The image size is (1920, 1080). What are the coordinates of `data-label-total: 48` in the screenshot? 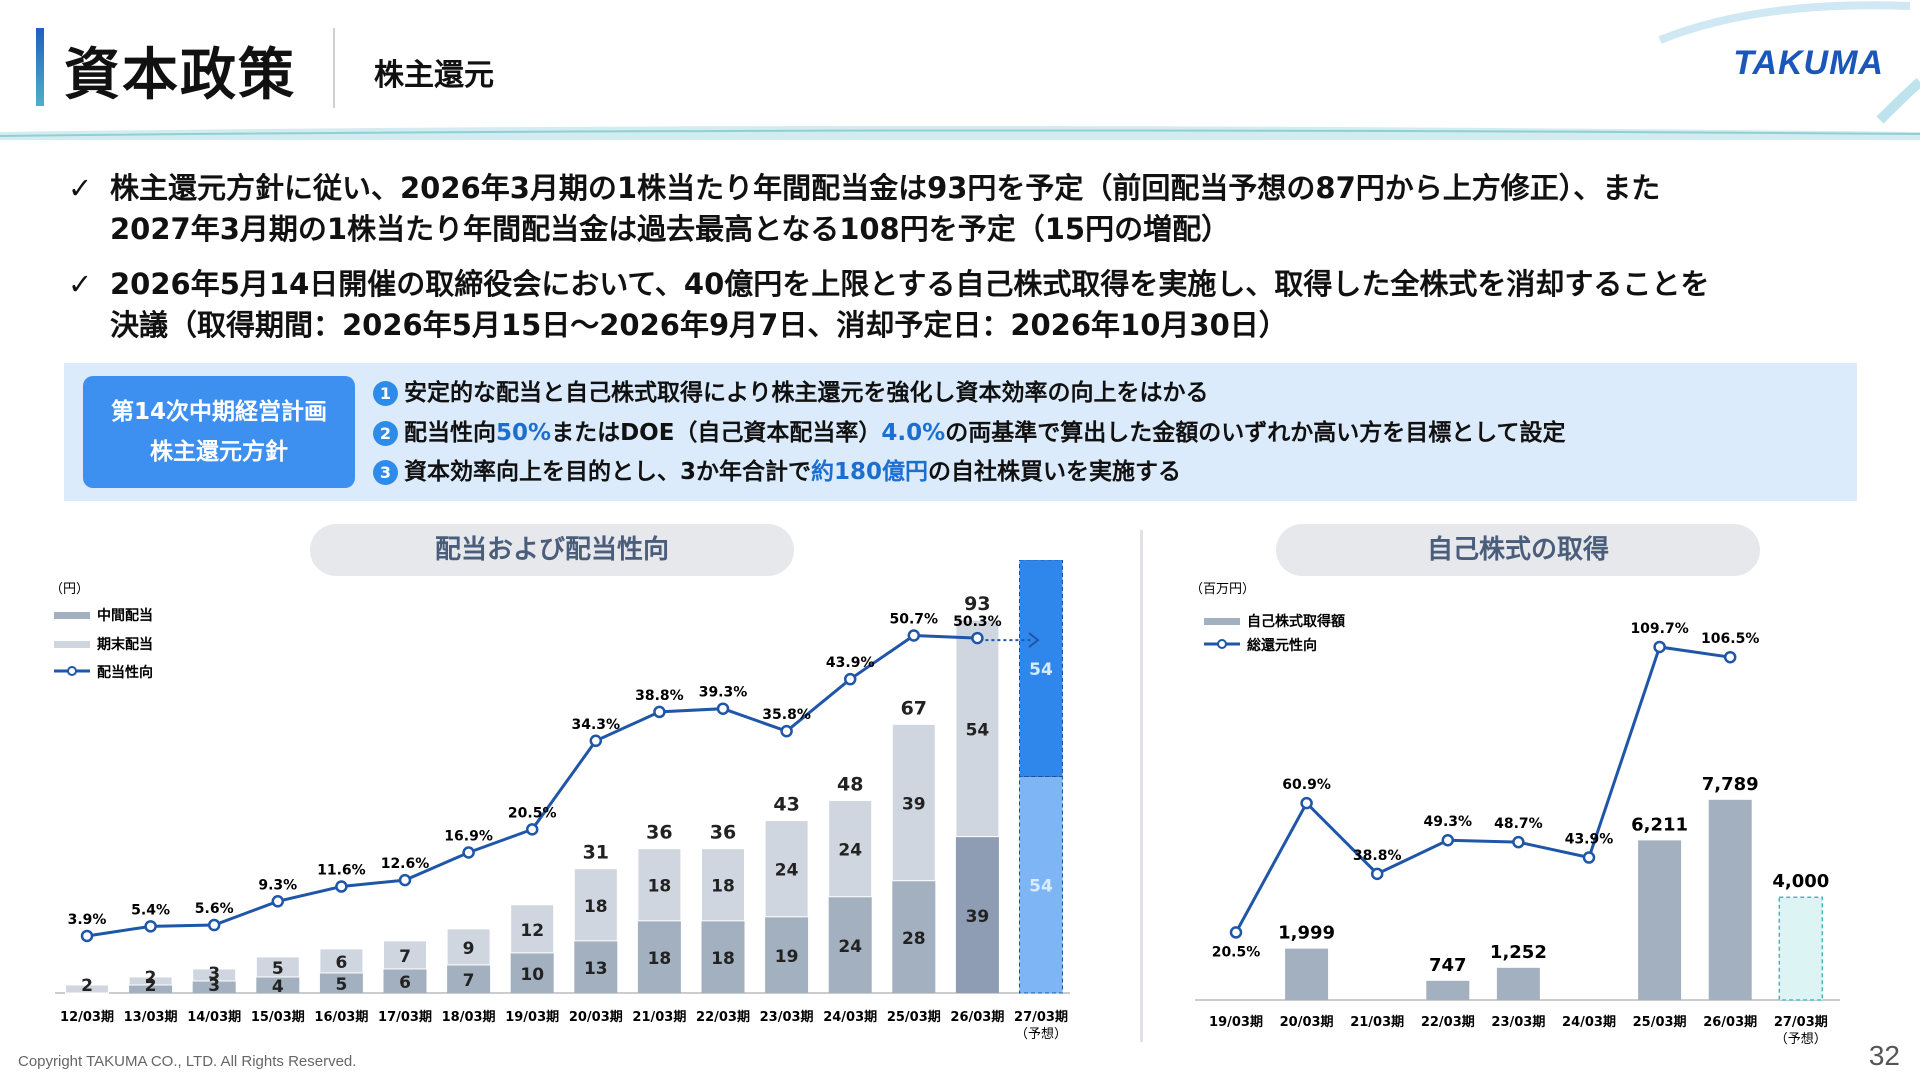 It's located at (850, 785).